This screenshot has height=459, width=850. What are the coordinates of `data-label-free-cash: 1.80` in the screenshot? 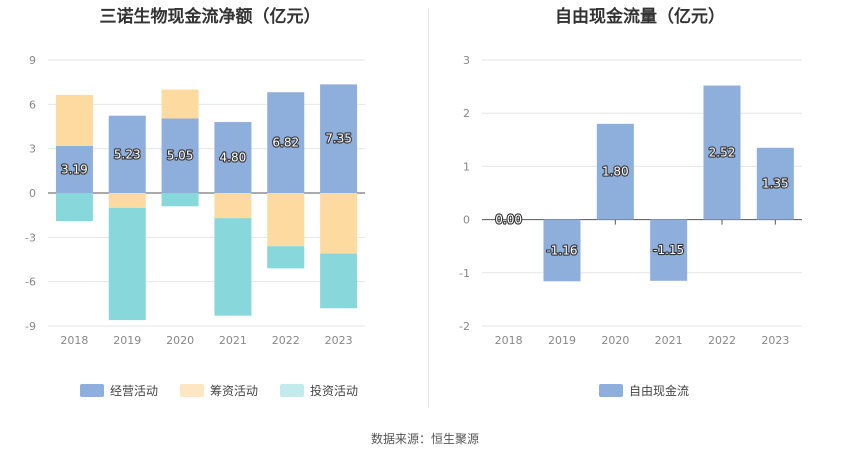 It's located at (615, 172).